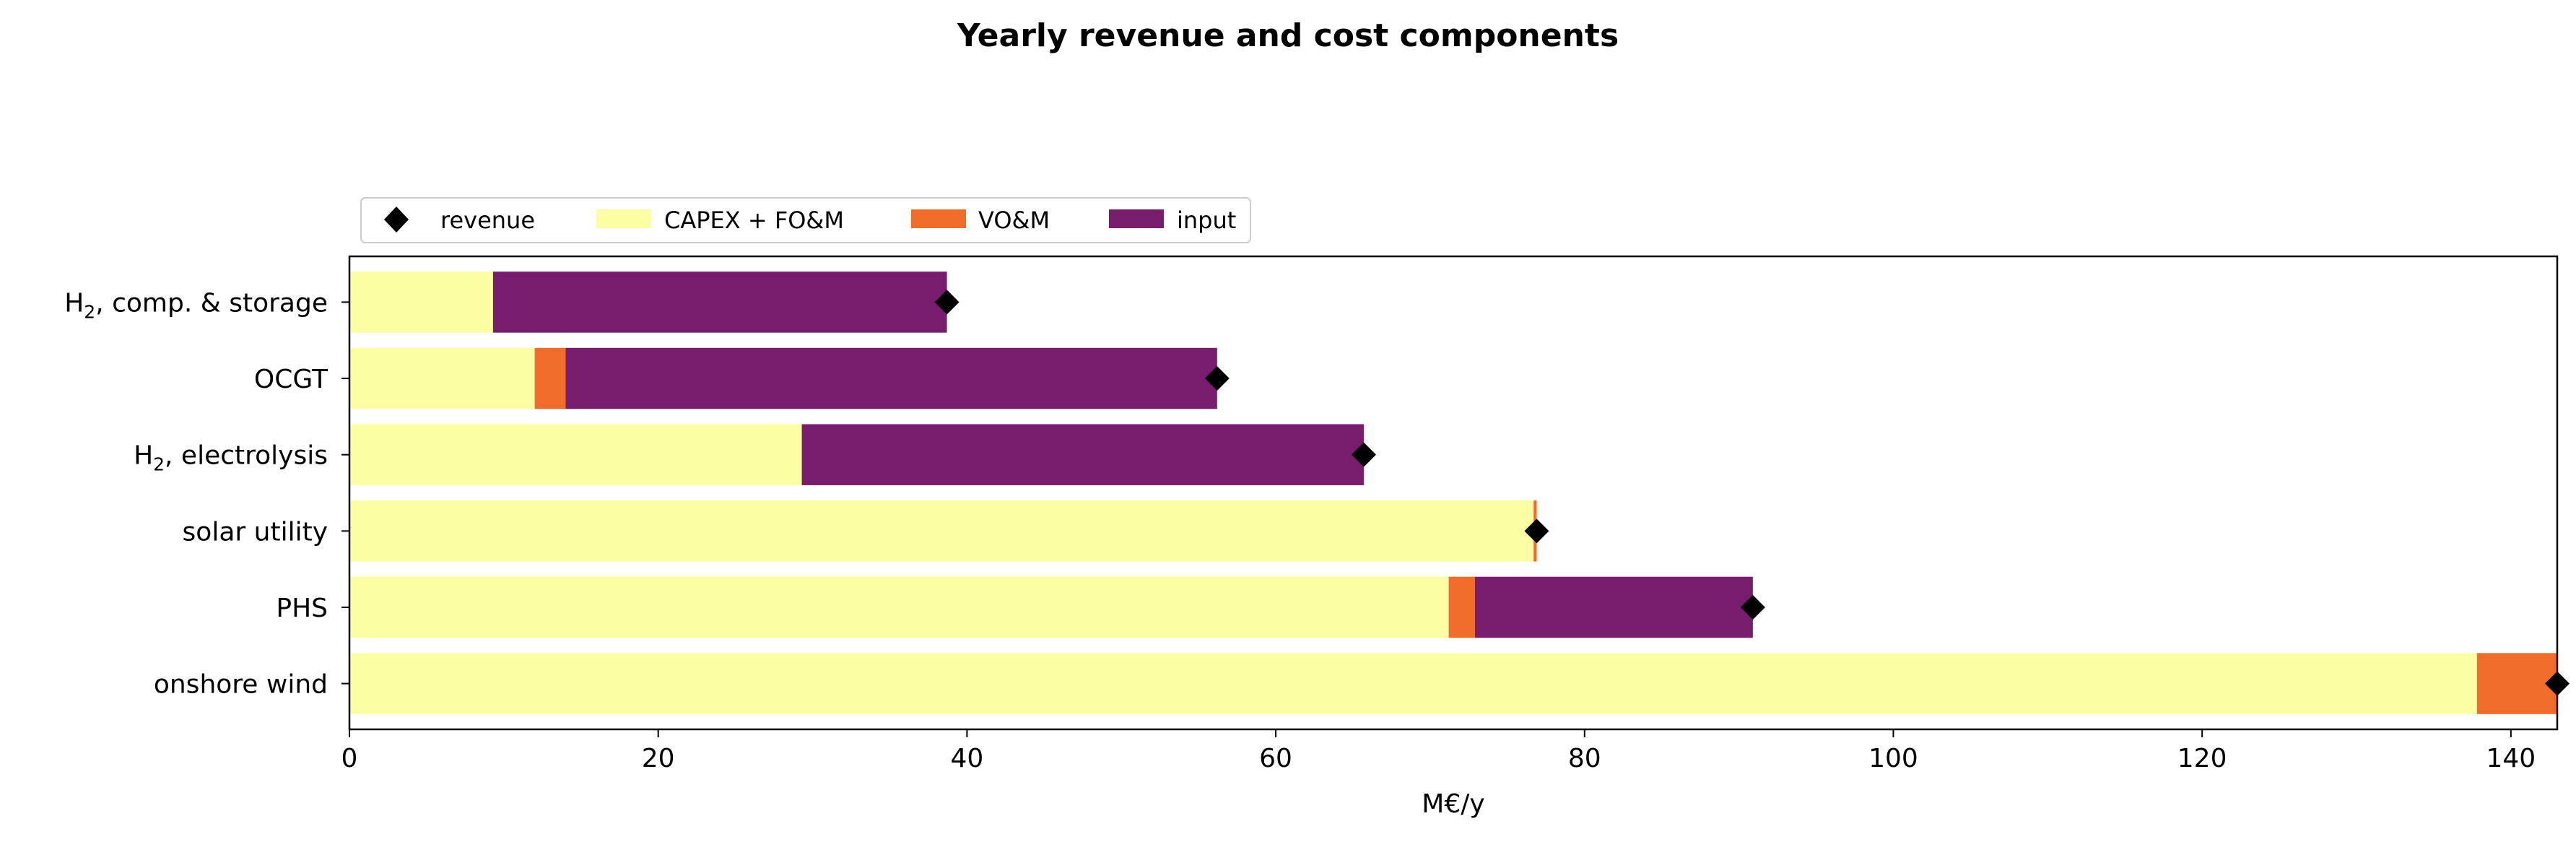 Image resolution: width=2576 pixels, height=842 pixels. What do you see at coordinates (396, 220) in the screenshot?
I see `legend-revenue-marker` at bounding box center [396, 220].